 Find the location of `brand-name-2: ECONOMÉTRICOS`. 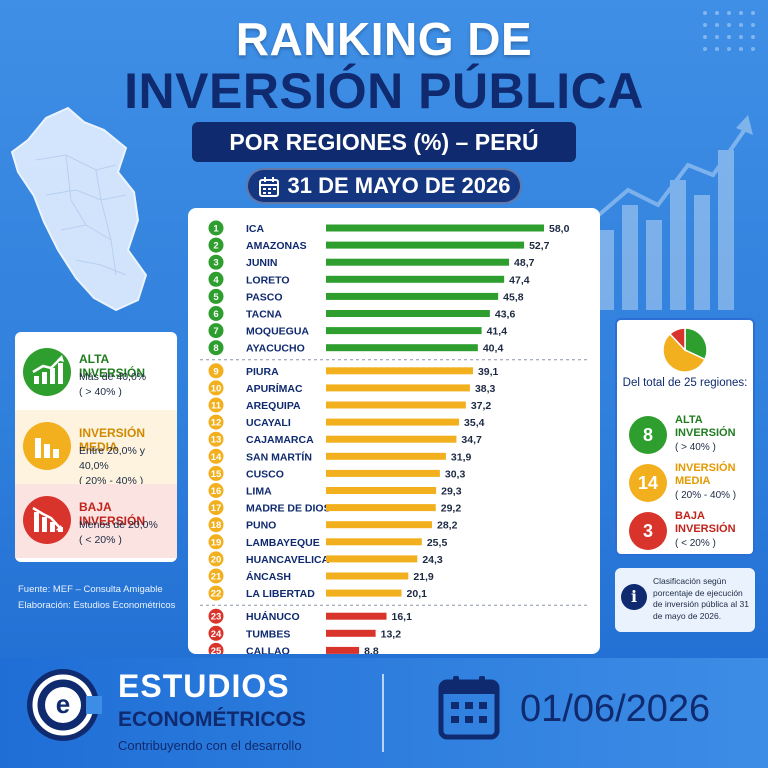

brand-name-2: ECONOMÉTRICOS is located at coordinates (212, 719).